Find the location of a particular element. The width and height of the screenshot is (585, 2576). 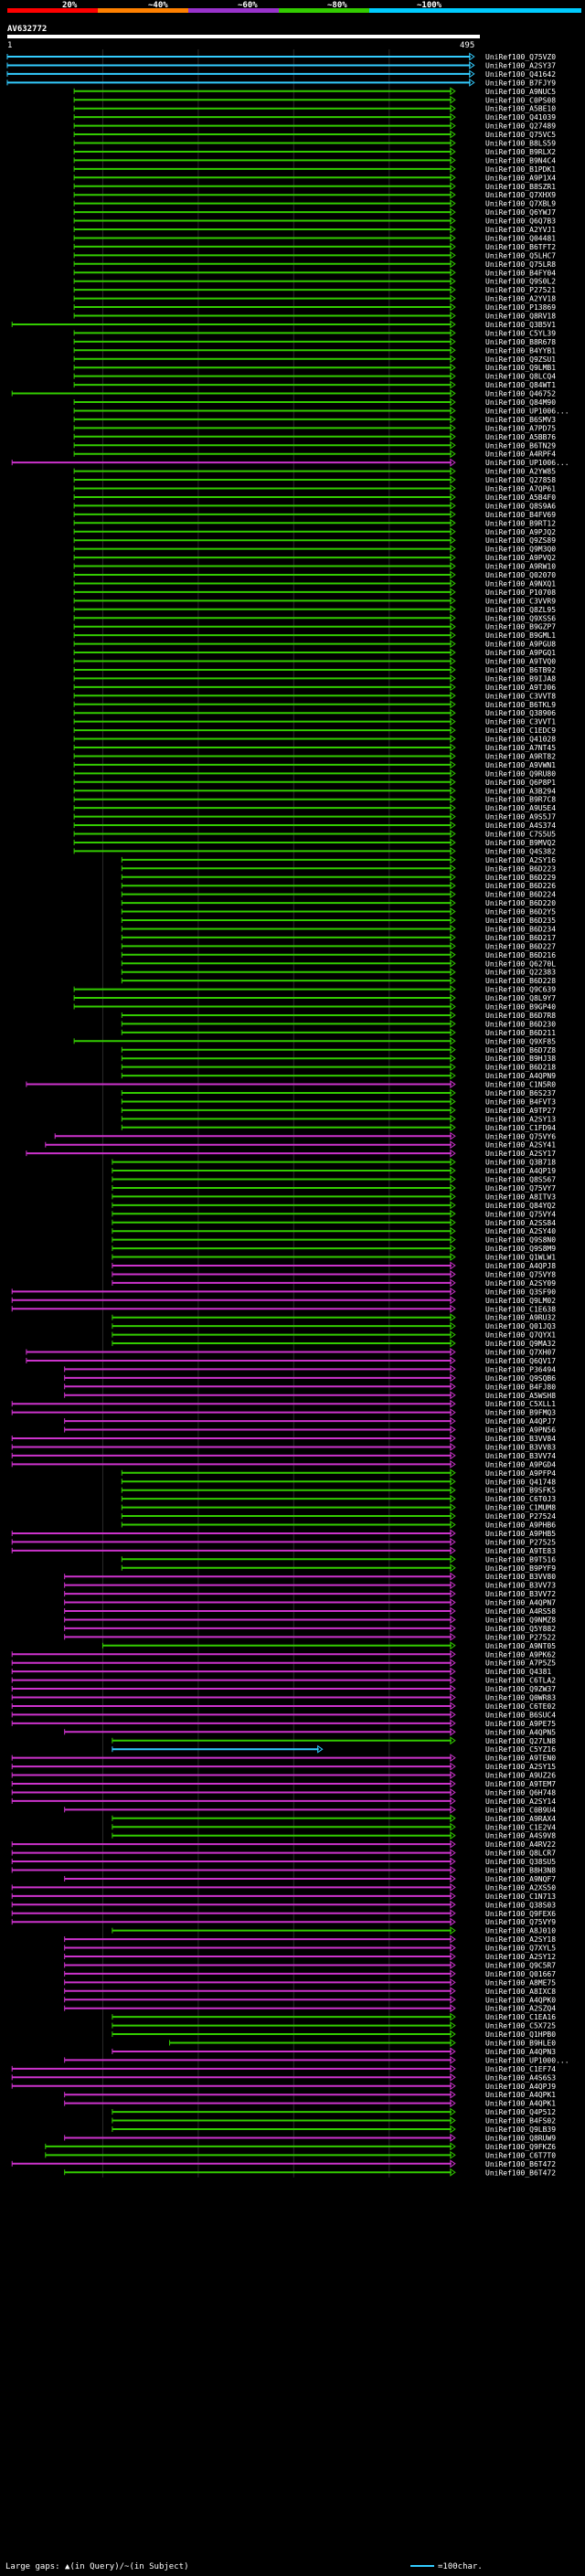

hit-row: UniRef100_Q9LB39 is located at coordinates (334, 2129).